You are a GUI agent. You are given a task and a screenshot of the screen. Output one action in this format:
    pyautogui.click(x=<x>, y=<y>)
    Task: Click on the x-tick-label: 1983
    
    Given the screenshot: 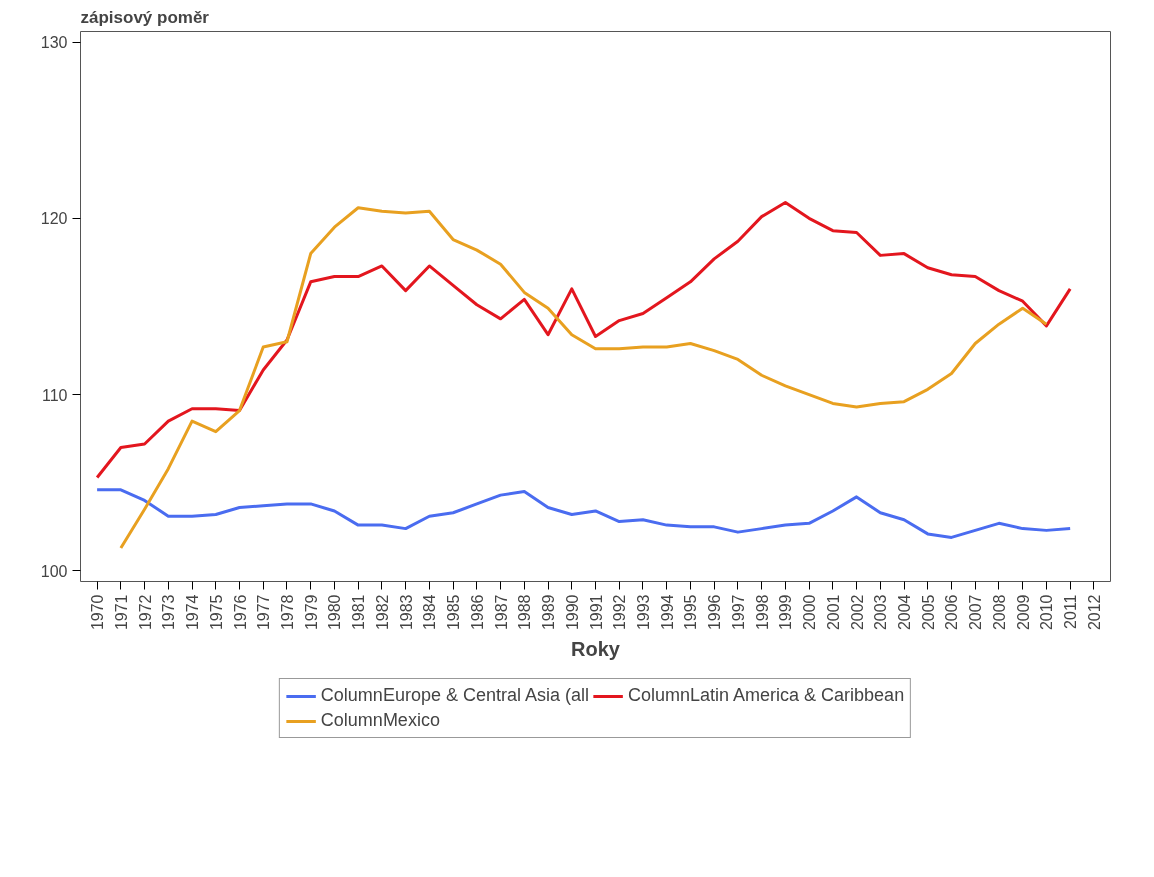 What is the action you would take?
    pyautogui.click(x=406, y=612)
    